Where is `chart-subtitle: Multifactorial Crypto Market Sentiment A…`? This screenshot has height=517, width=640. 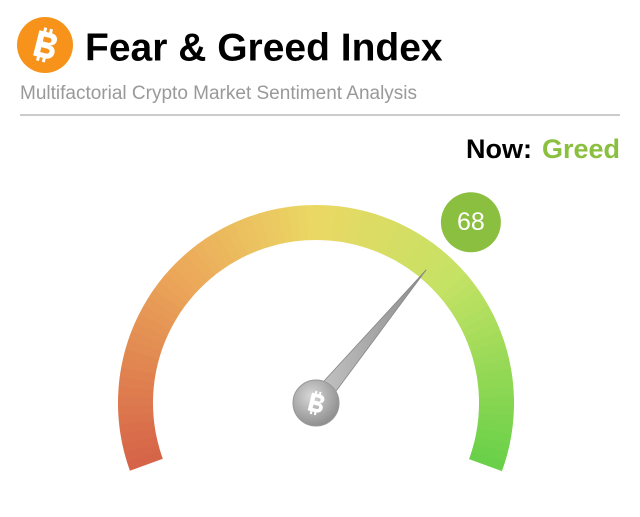 chart-subtitle: Multifactorial Crypto Market Sentiment A… is located at coordinates (218, 93).